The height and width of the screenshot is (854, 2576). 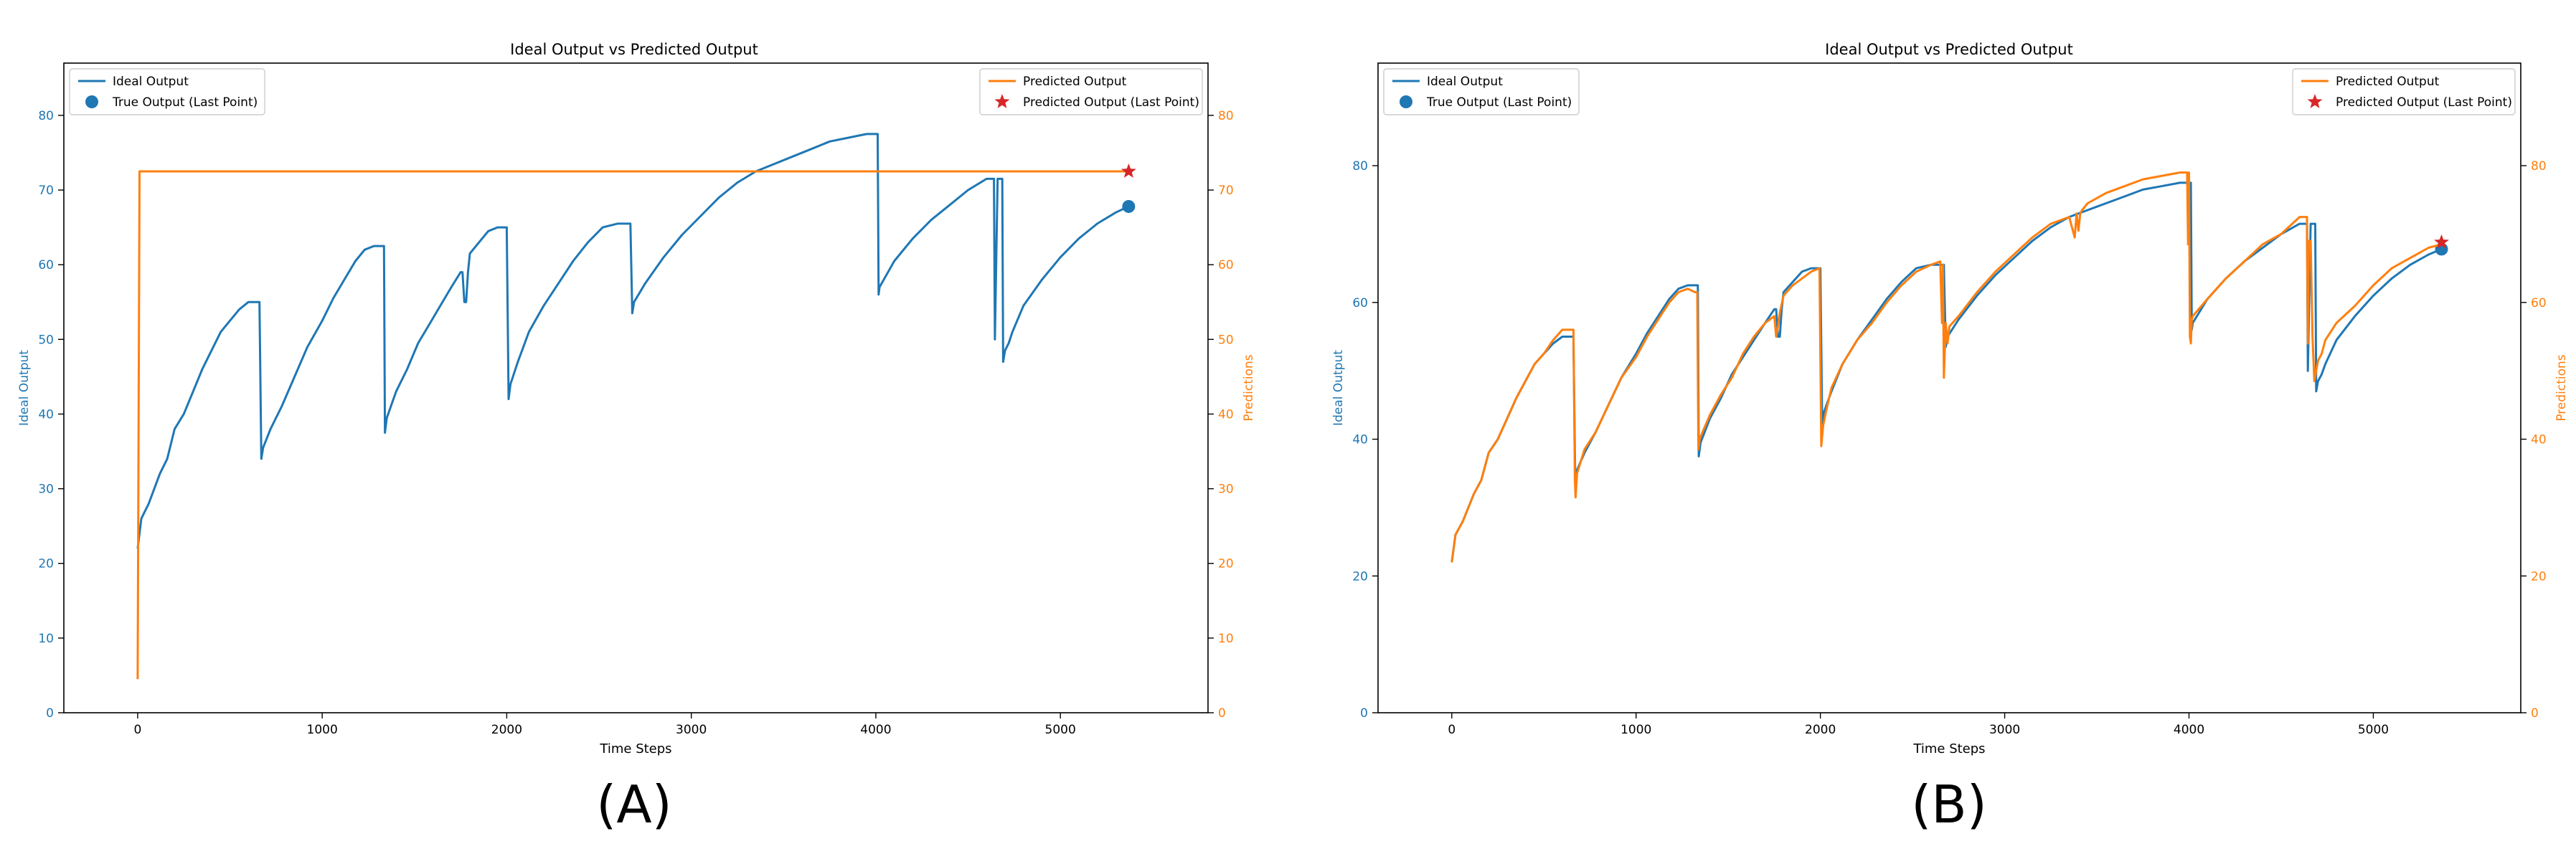 What do you see at coordinates (633, 804) in the screenshot?
I see `panel-caption: (A)` at bounding box center [633, 804].